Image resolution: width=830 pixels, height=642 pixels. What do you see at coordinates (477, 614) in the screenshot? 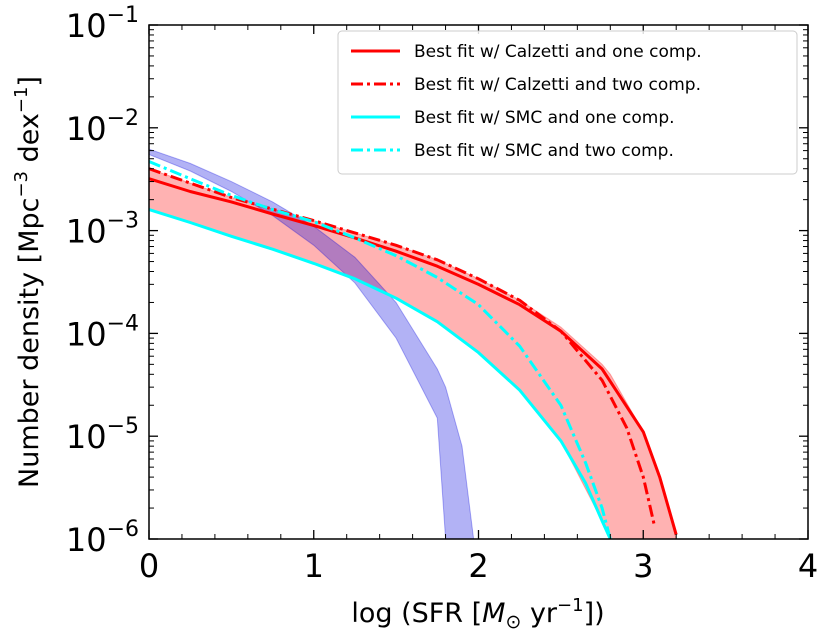
I see `x-axis-label: log (SFR [M⊙ yr−1])` at bounding box center [477, 614].